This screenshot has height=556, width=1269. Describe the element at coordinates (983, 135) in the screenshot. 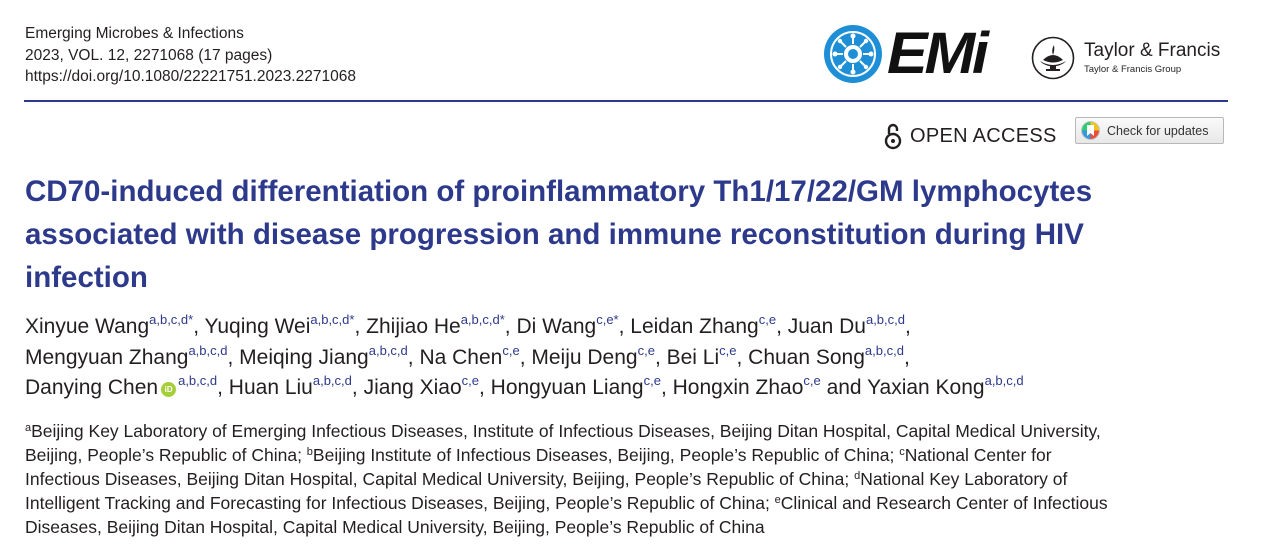

I see `open-access-label: OPEN ACCESS` at that location.